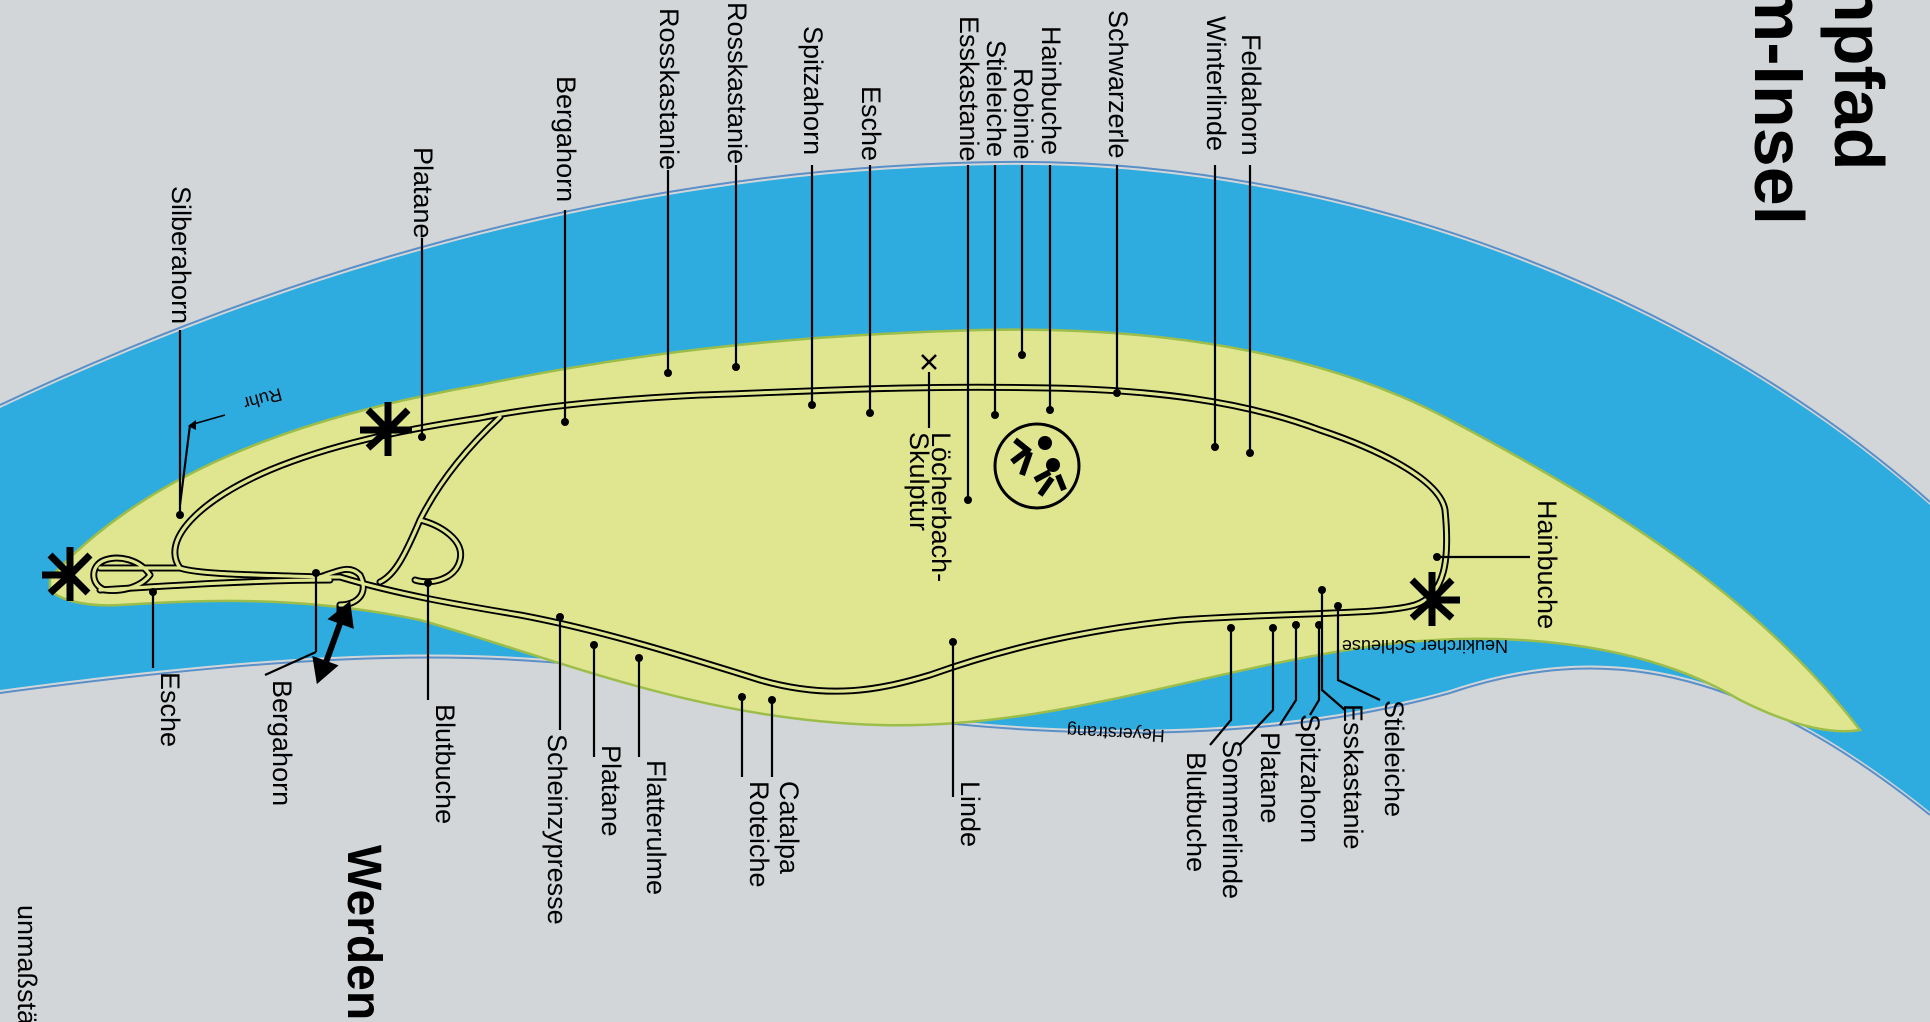 Image resolution: width=1930 pixels, height=1022 pixels. Describe the element at coordinates (170, 709) in the screenshot. I see `tree-label-esche-bottom: Esche` at that location.